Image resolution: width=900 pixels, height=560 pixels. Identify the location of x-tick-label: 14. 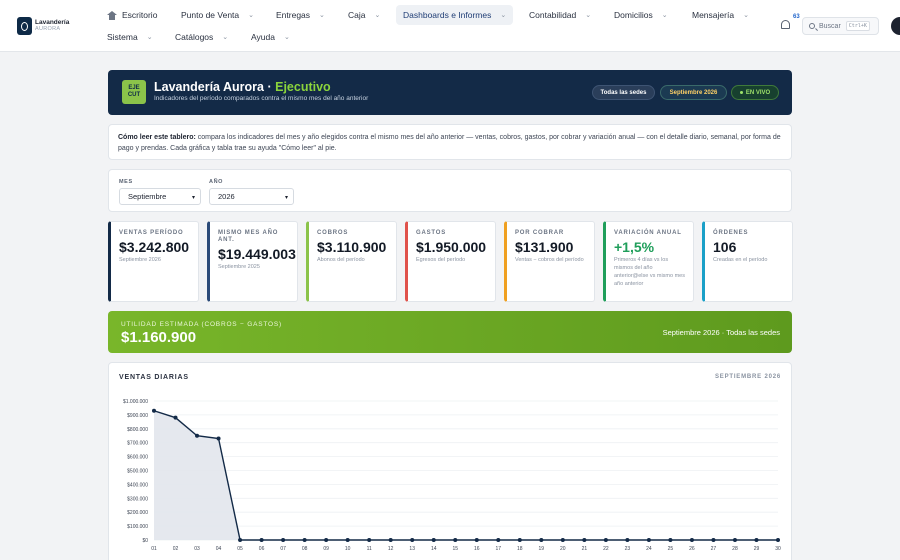
(434, 549).